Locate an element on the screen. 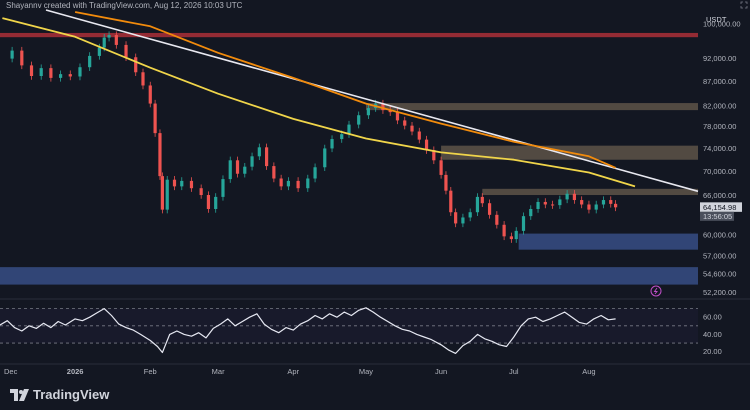 This screenshot has width=750, height=410. price-axis-tick-label: 70,000.00 is located at coordinates (719, 171).